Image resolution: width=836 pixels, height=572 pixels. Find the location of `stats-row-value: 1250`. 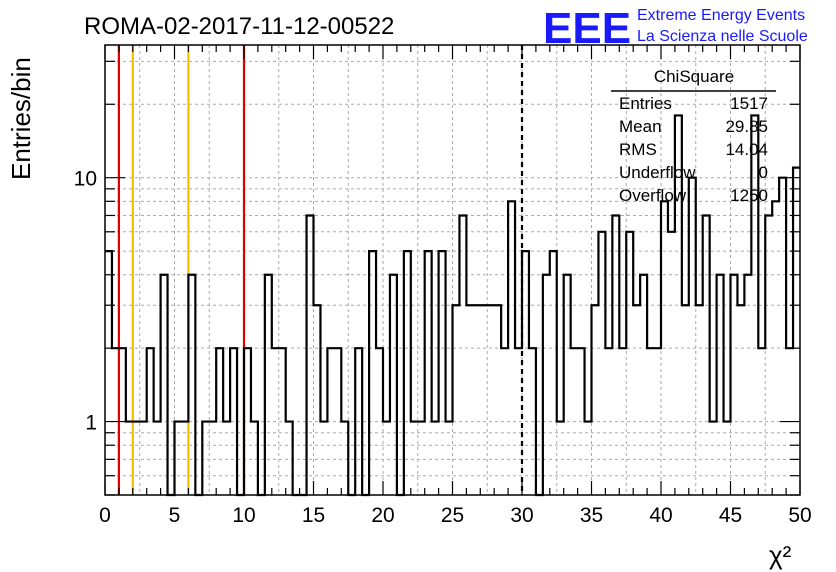

stats-row-value: 1250 is located at coordinates (749, 195).